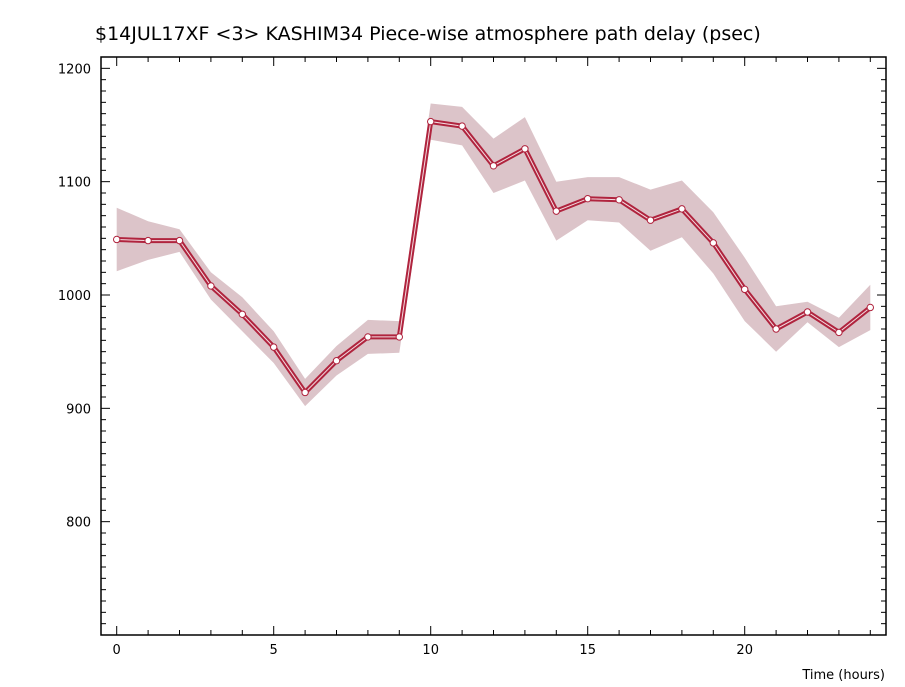 The height and width of the screenshot is (687, 905). Describe the element at coordinates (744, 650) in the screenshot. I see `x-tick-label: 20` at that location.